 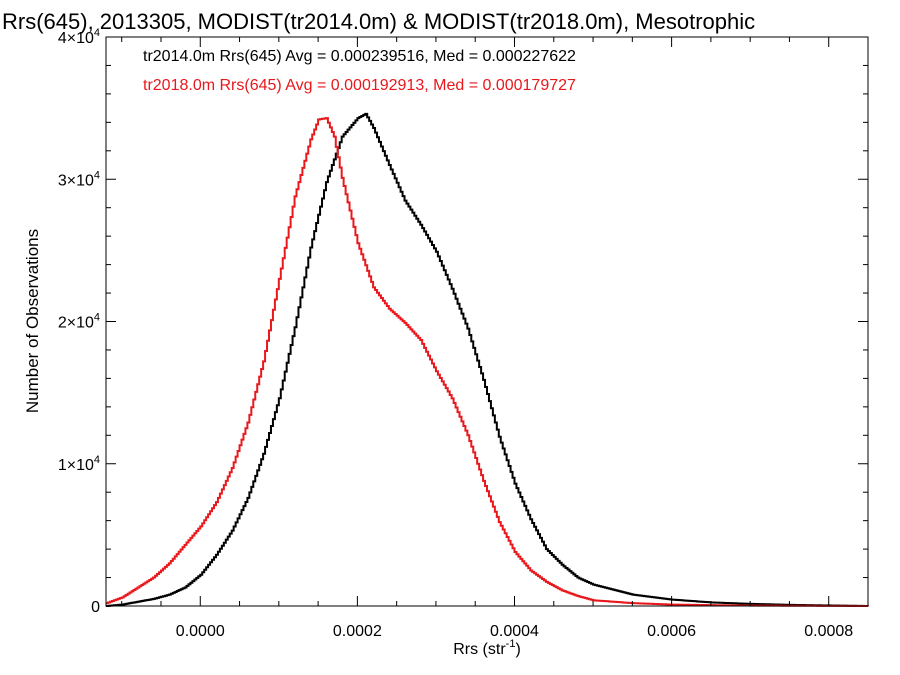 I want to click on x-tick-label: 0.0004, so click(x=514, y=631).